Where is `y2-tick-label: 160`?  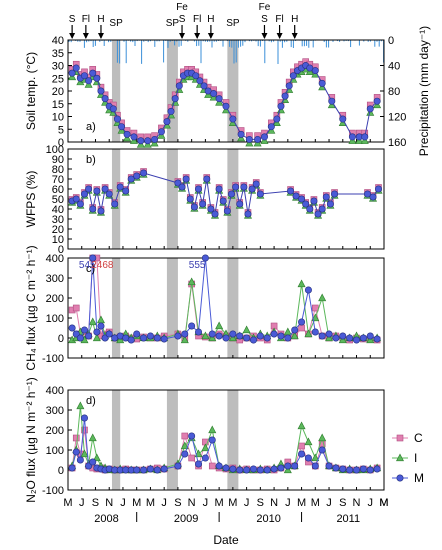 y2-tick-label: 160 is located at coordinates (397, 143).